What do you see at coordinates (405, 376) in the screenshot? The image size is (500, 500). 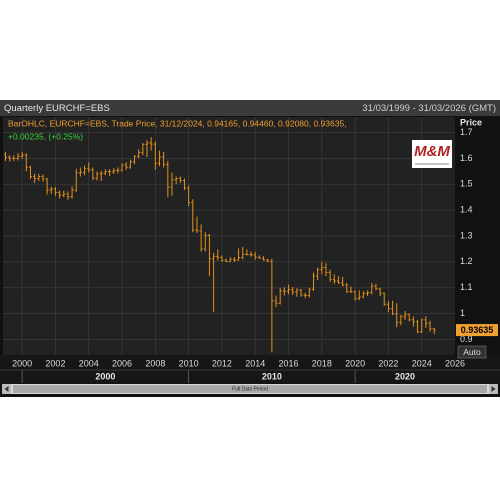 I see `decade-label: 2020` at bounding box center [405, 376].